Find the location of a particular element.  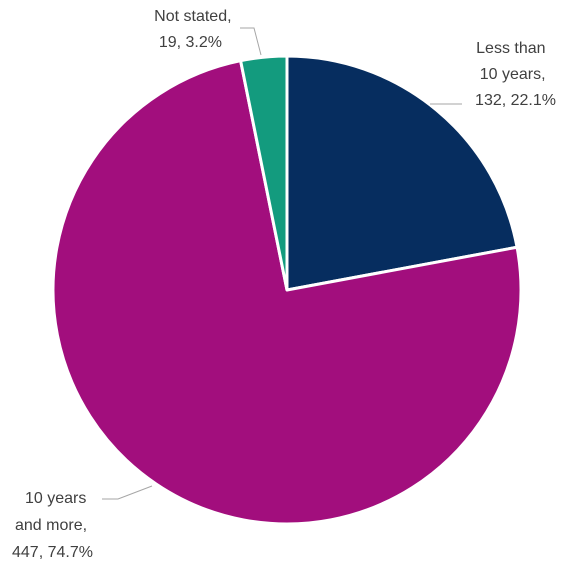

label-10-and-more-line3: 447, 74.7% is located at coordinates (52, 552).